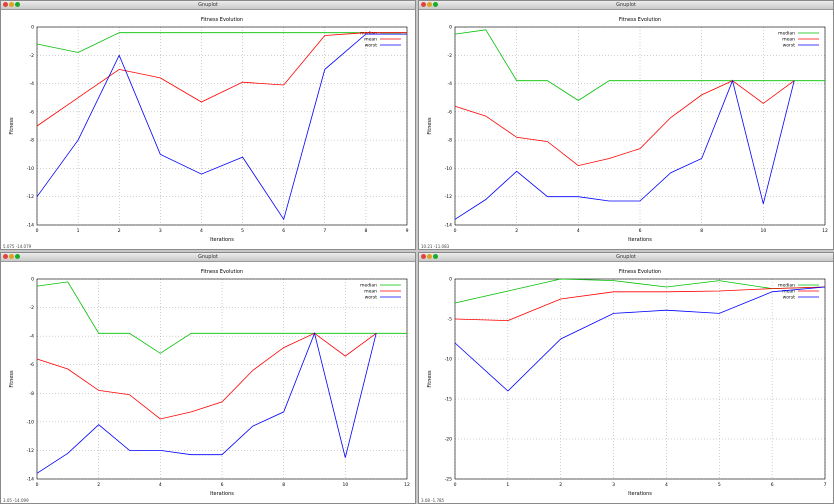 Image resolution: width=834 pixels, height=504 pixels. Describe the element at coordinates (455, 231) in the screenshot. I see `x-tick-label: 0` at that location.